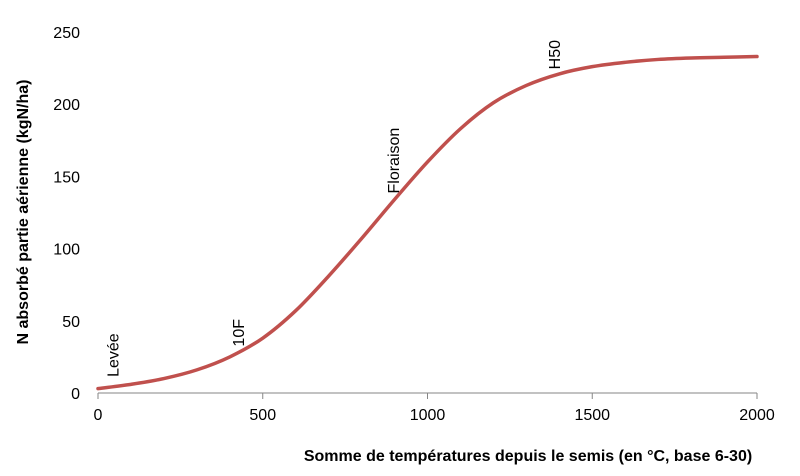 This screenshot has width=800, height=476. Describe the element at coordinates (66, 33) in the screenshot. I see `y-tick-label: 250` at that location.